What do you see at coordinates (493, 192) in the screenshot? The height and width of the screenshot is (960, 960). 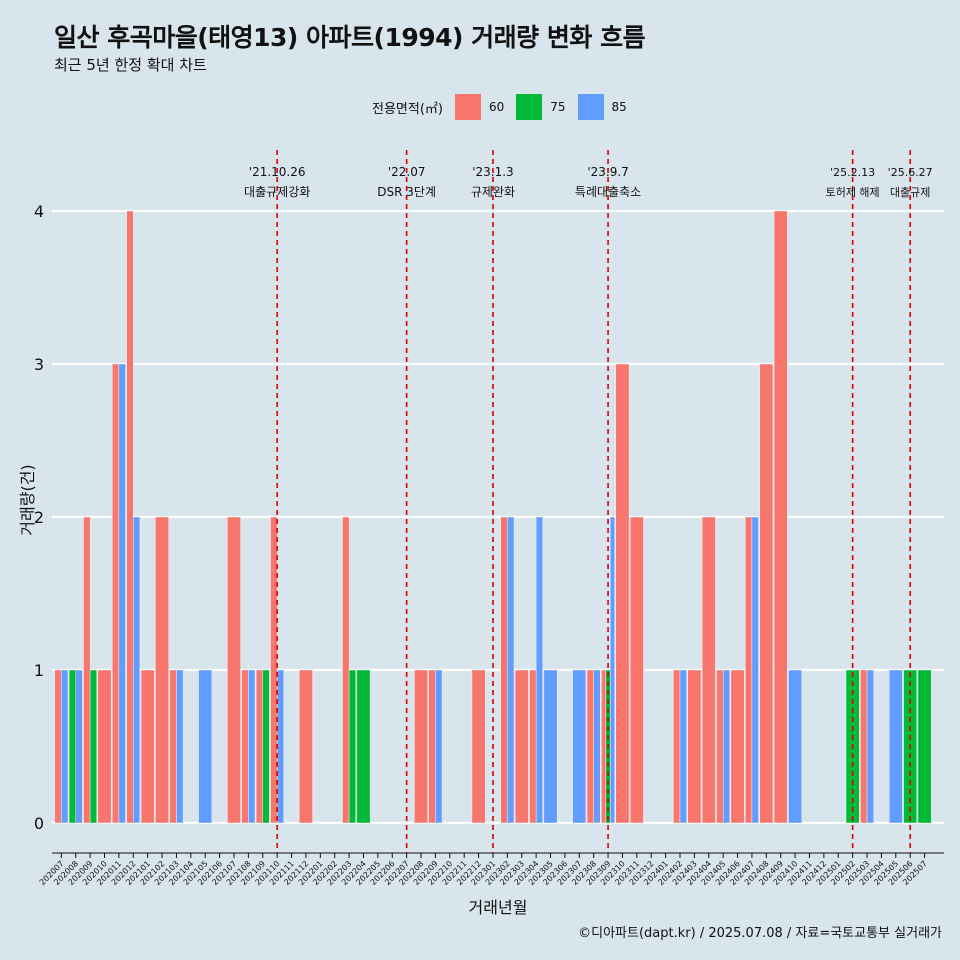 I see `event-label-2: 규제완화` at bounding box center [493, 192].